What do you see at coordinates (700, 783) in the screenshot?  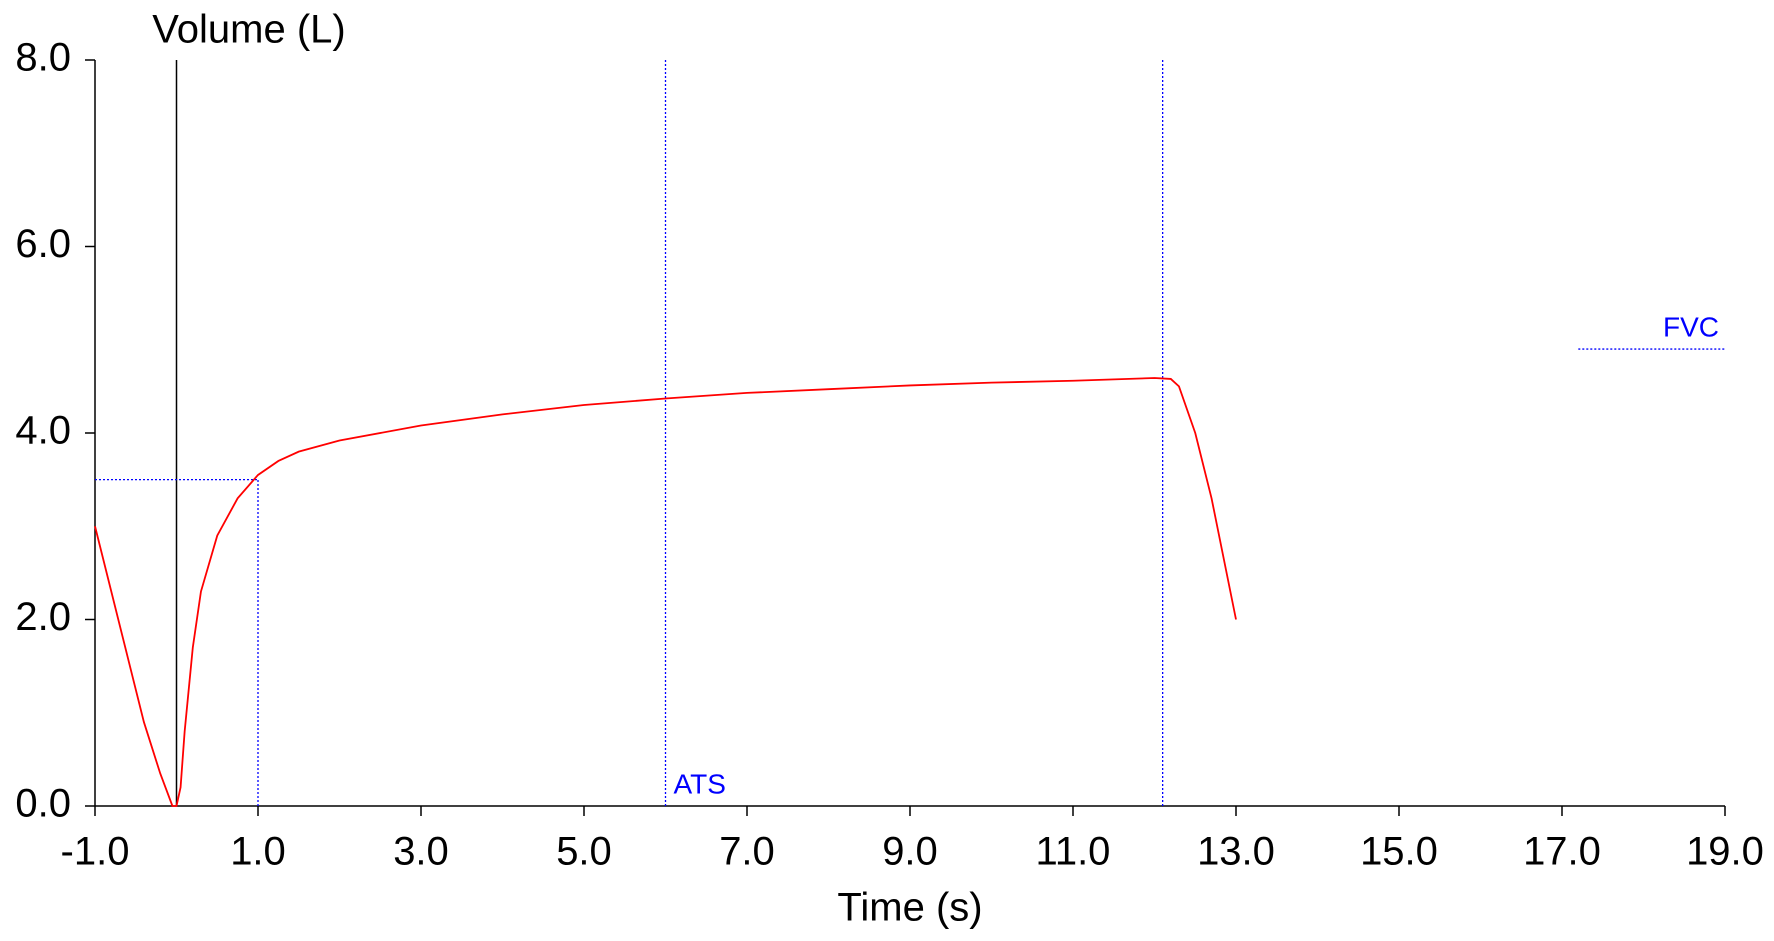 I see `reference-label: ATS` at bounding box center [700, 783].